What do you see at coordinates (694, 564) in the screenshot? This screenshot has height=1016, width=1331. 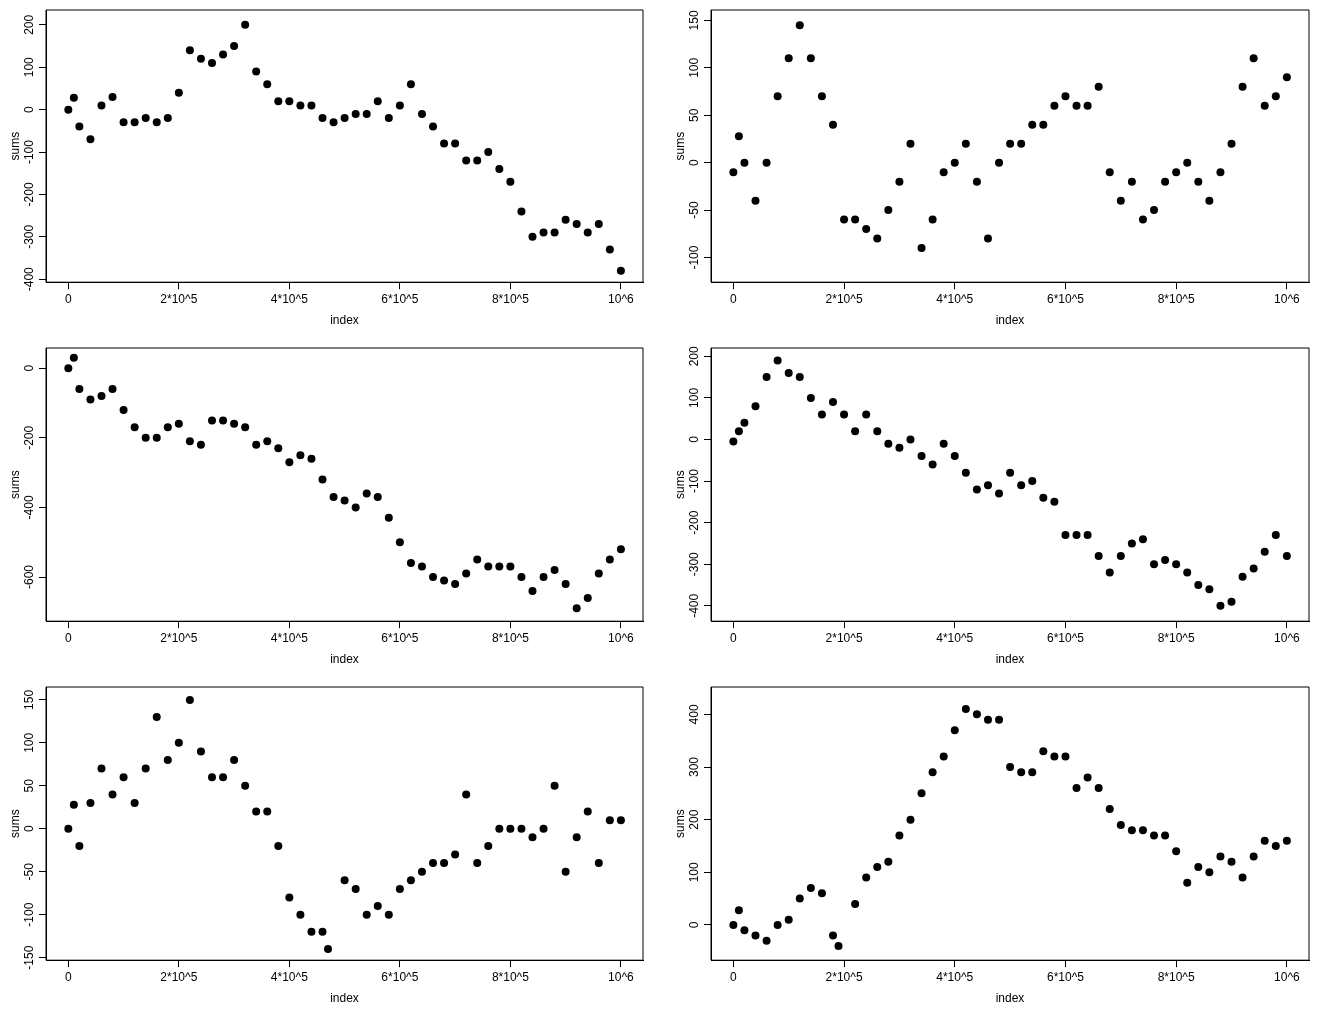 I see `y-tick-label: -300` at bounding box center [694, 564].